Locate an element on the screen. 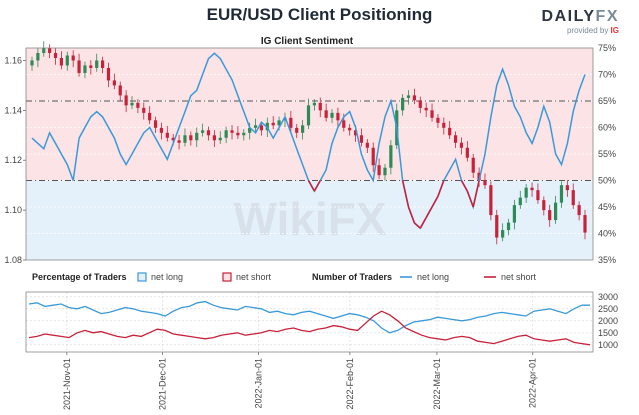 This screenshot has height=415, width=639. right-tick-label: 75% is located at coordinates (607, 48).